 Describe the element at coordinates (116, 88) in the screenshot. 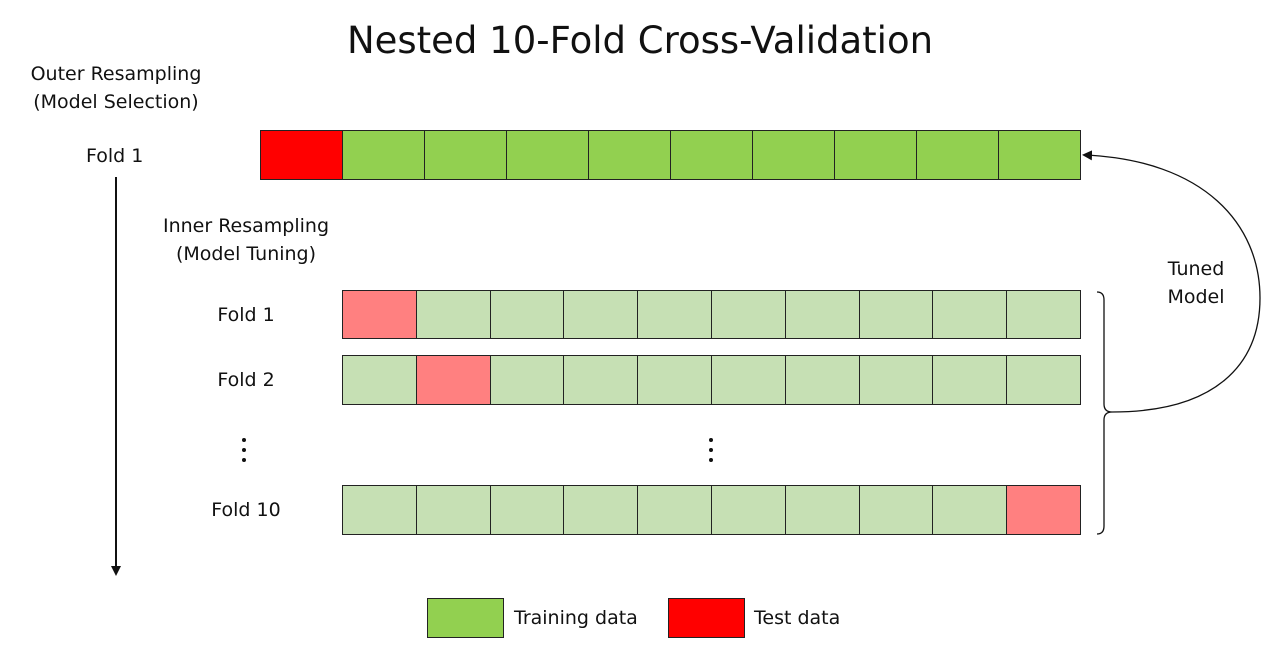

I see `outer-resampling-label: Outer Resampling (Model Selection)` at that location.